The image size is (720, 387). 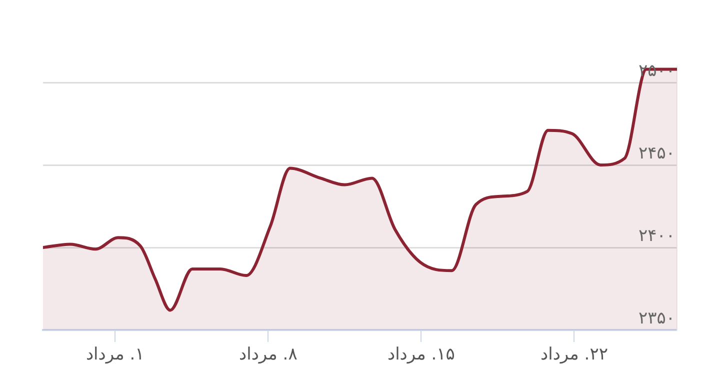 I want to click on y-tick-label: ۲۴۵۰, so click(x=656, y=153).